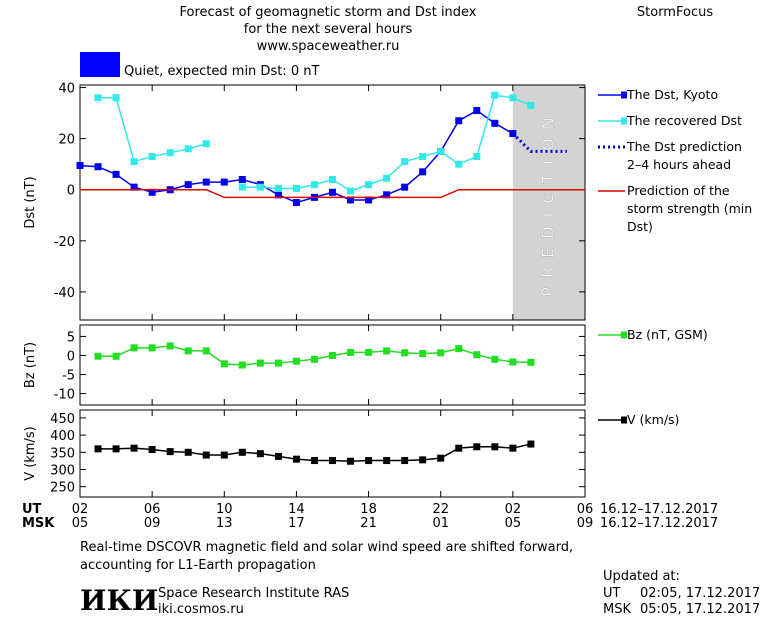 Image resolution: width=760 pixels, height=620 pixels. What do you see at coordinates (100, 64) in the screenshot?
I see `status-swatch` at bounding box center [100, 64].